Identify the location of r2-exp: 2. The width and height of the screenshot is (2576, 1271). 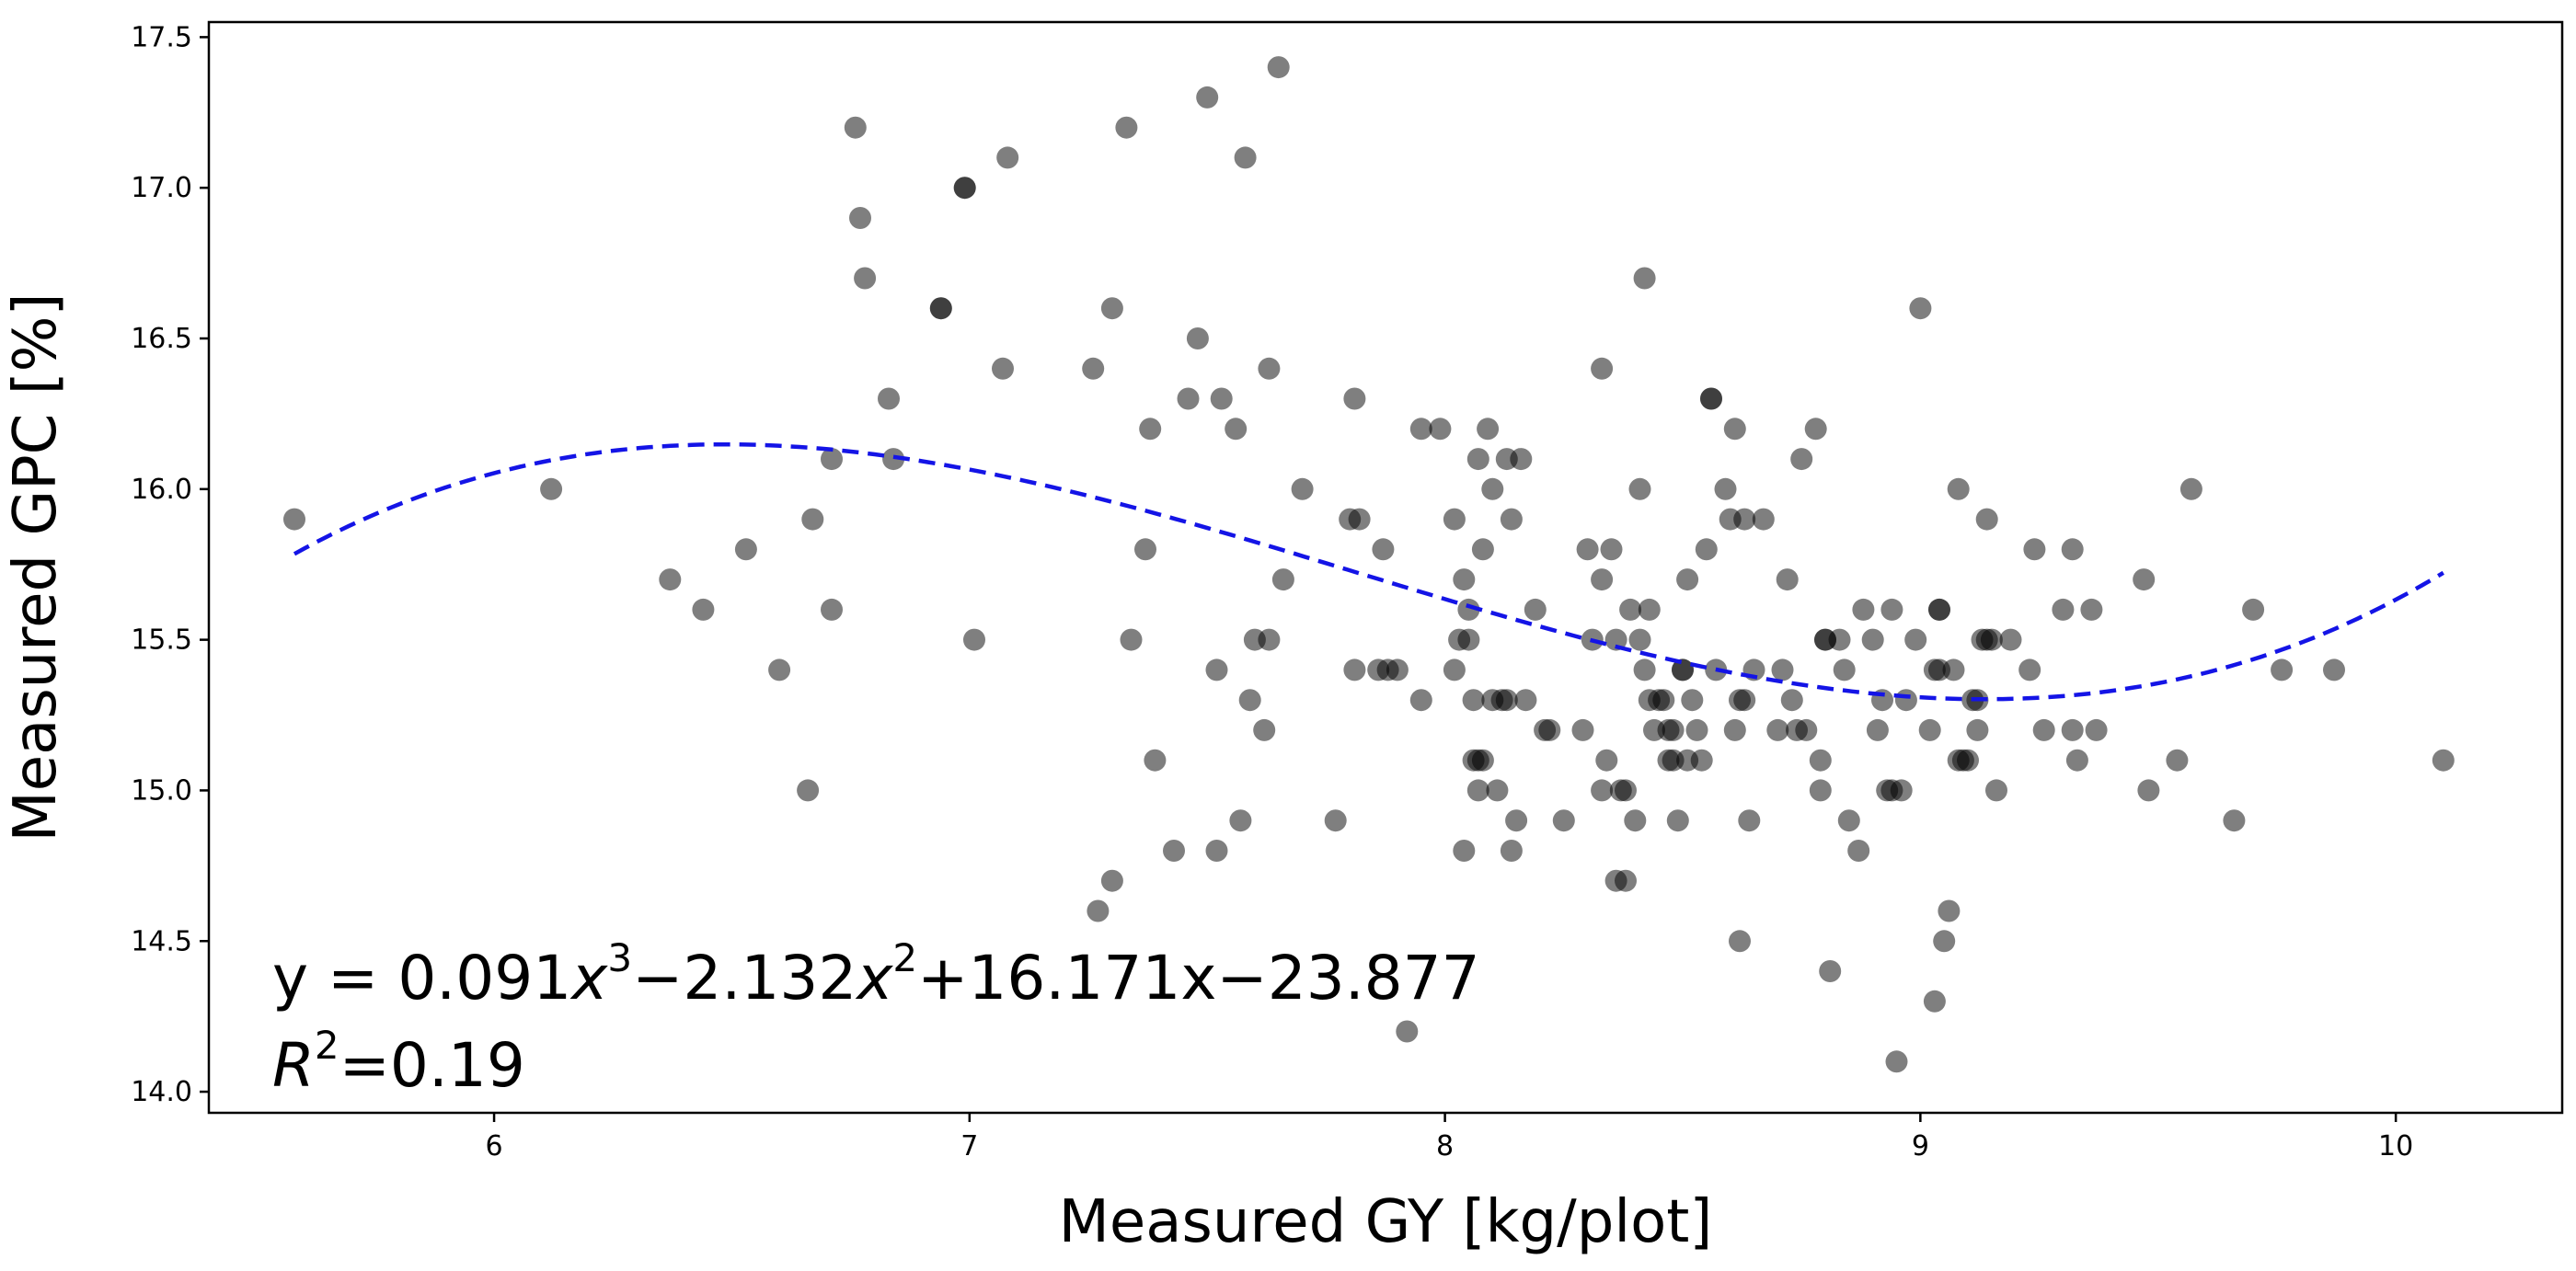
(327, 1046).